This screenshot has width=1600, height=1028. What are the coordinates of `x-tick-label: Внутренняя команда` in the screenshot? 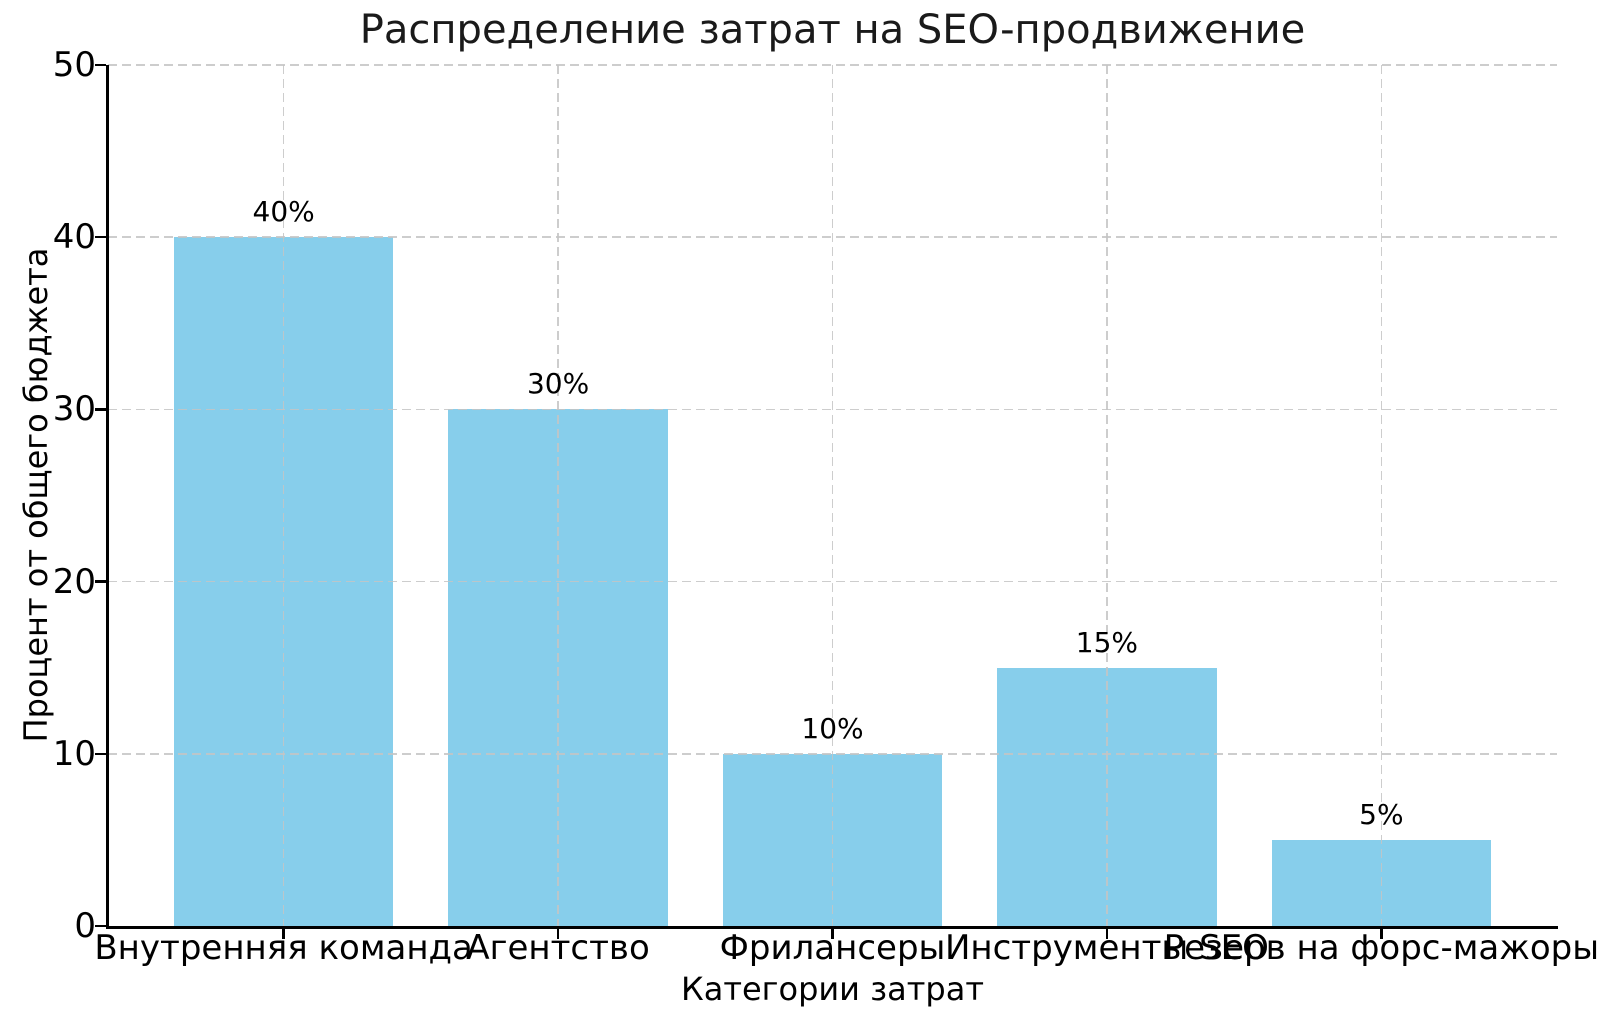 It's located at (283, 948).